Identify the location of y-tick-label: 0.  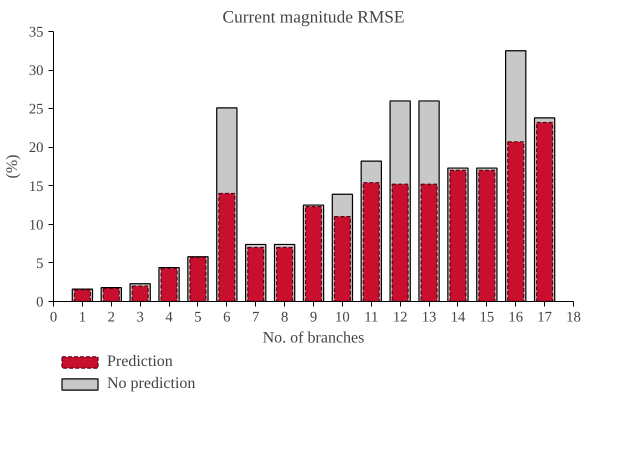
(40, 302).